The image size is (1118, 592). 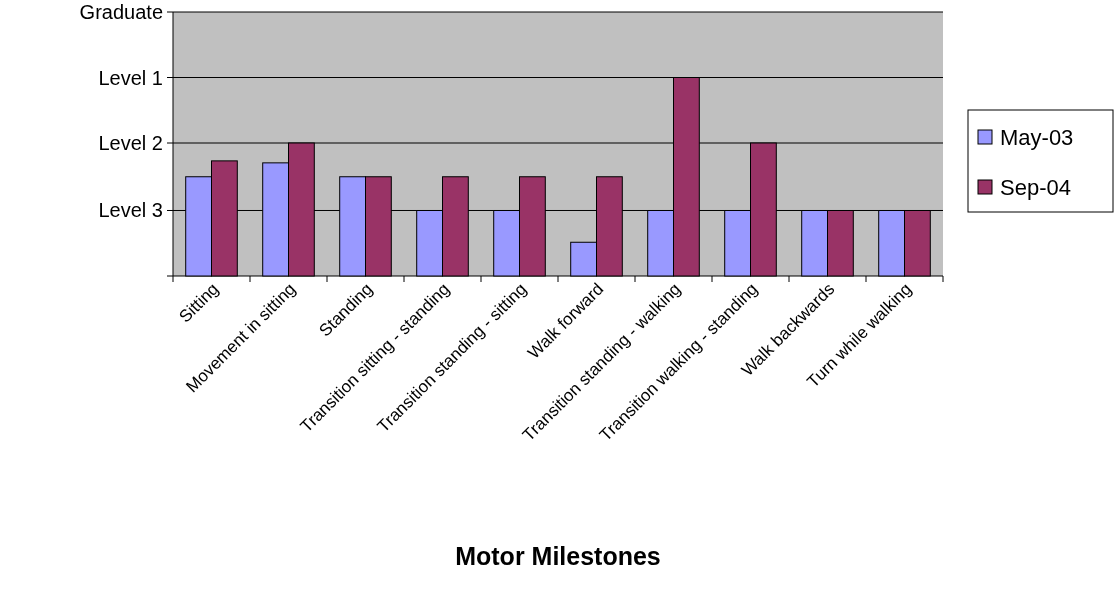 What do you see at coordinates (558, 556) in the screenshot?
I see `x-axis-title: Motor Milestones` at bounding box center [558, 556].